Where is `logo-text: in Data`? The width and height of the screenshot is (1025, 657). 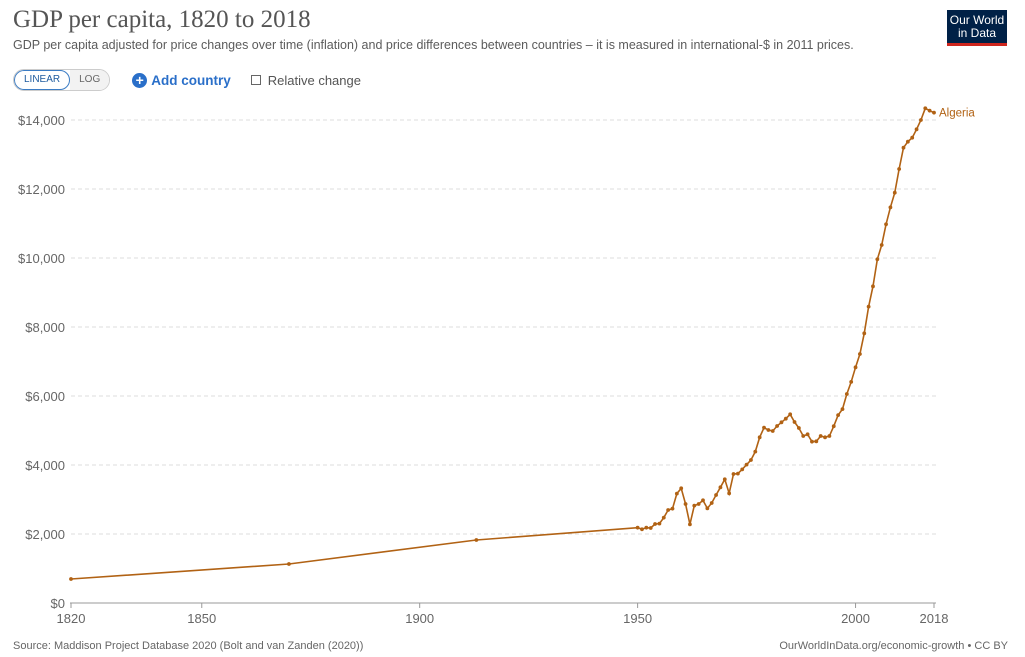 logo-text: in Data is located at coordinates (977, 33).